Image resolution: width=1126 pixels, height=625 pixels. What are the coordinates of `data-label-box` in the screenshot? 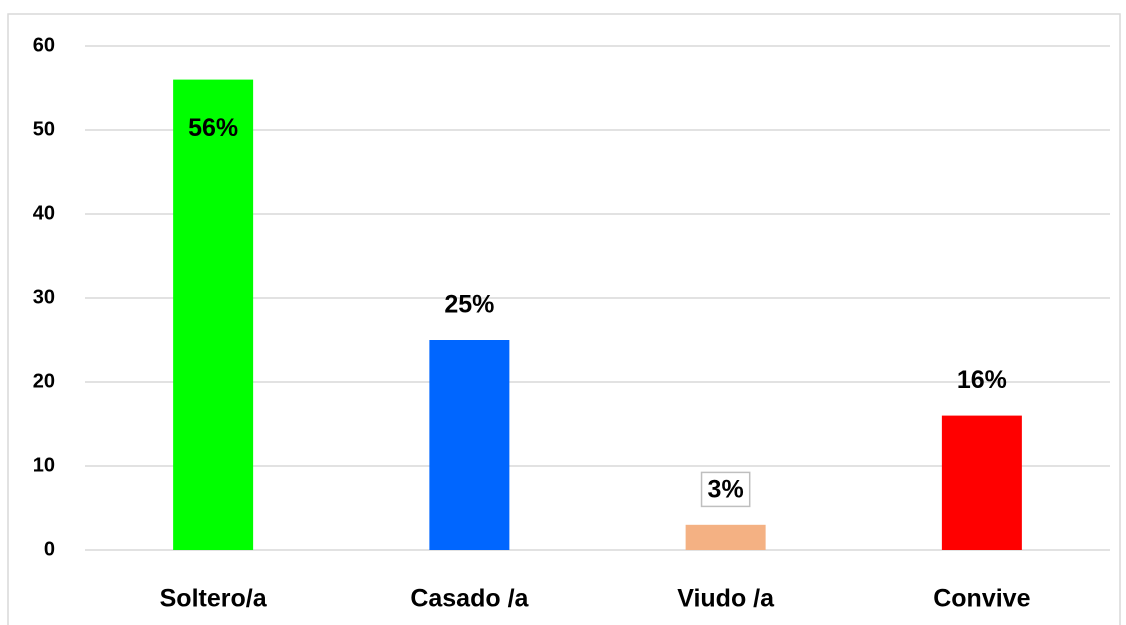 It's located at (725, 489).